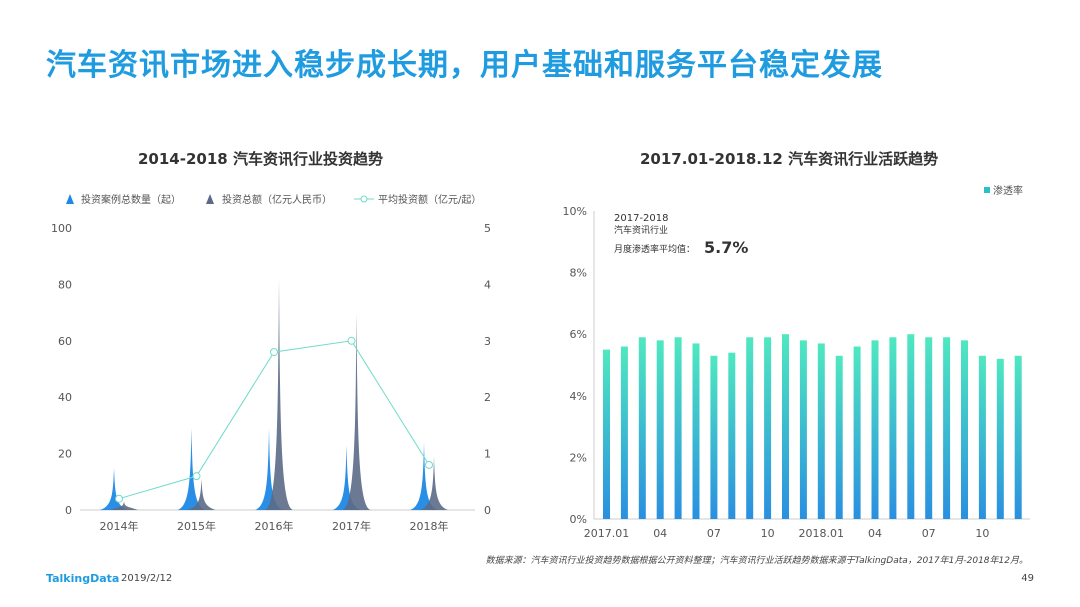 Image resolution: width=1080 pixels, height=607 pixels. I want to click on report-date: 2019/2/12, so click(147, 578).